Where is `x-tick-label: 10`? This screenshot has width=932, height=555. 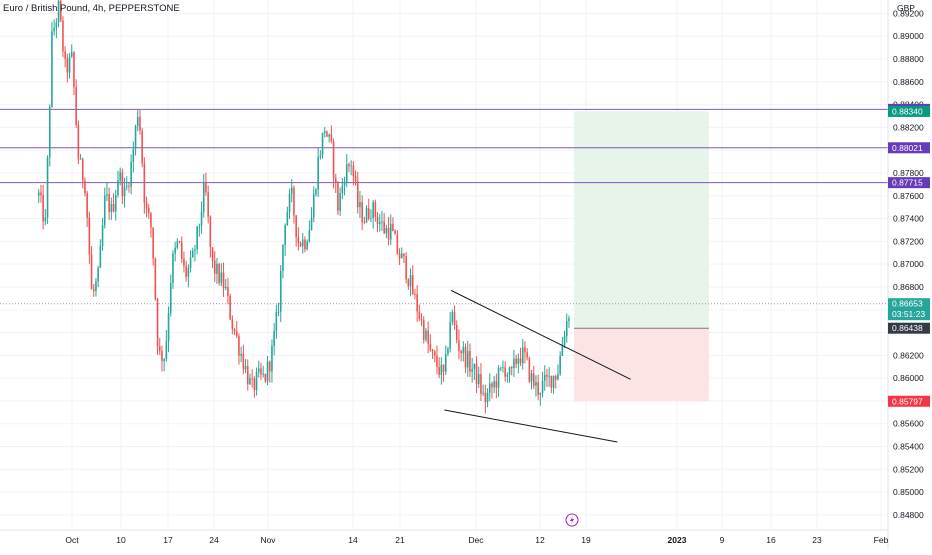
x-tick-label: 10 is located at coordinates (121, 540).